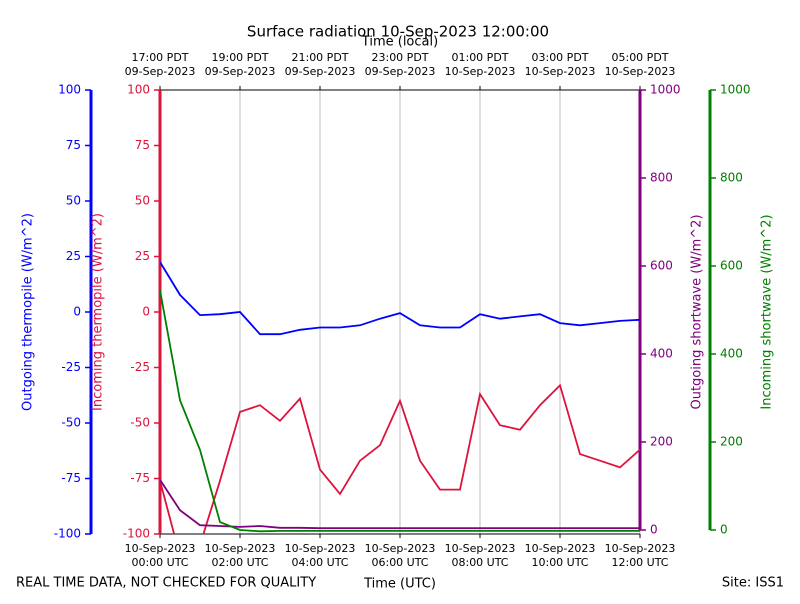 Image resolution: width=800 pixels, height=604 pixels. Describe the element at coordinates (28, 312) in the screenshot. I see `y-axis-label: Outgoing thermopile (W/m^2)` at that location.